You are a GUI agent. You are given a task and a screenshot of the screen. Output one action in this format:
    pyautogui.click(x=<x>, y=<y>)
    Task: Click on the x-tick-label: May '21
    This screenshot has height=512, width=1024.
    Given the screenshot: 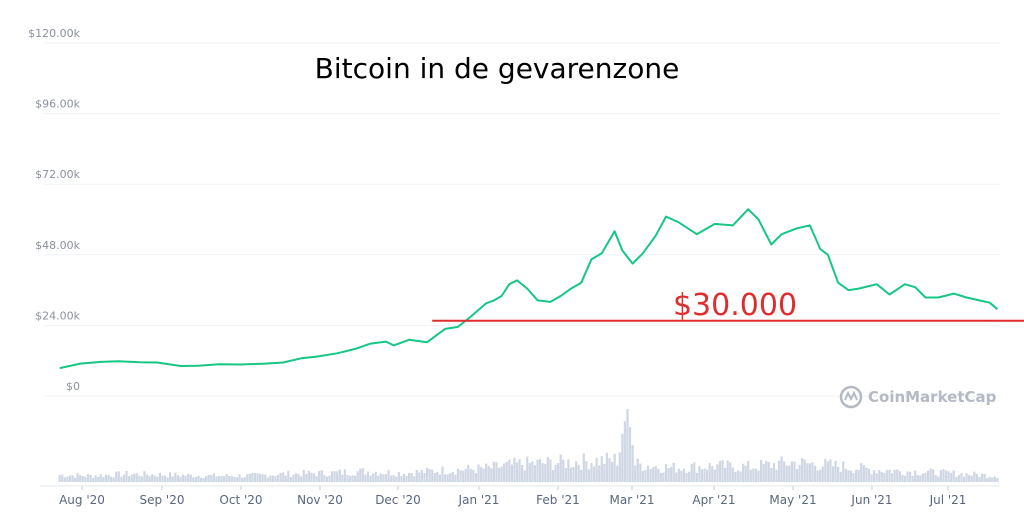 What is the action you would take?
    pyautogui.click(x=792, y=500)
    